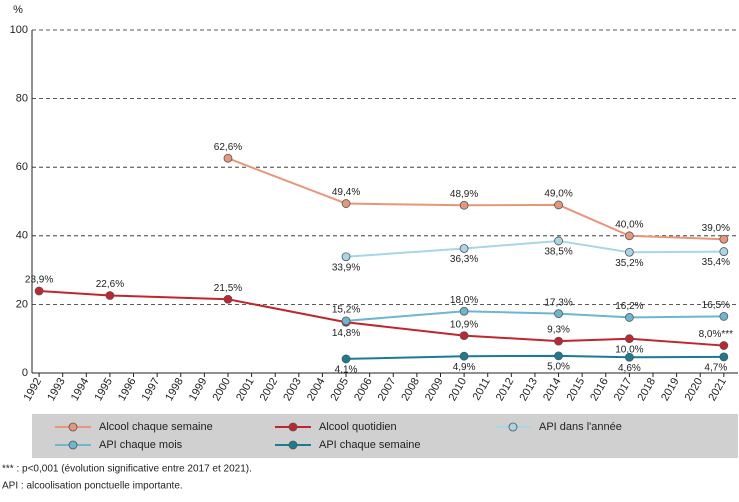 This screenshot has height=502, width=739. What do you see at coordinates (716, 262) in the screenshot?
I see `data-label: 35,4%` at bounding box center [716, 262].